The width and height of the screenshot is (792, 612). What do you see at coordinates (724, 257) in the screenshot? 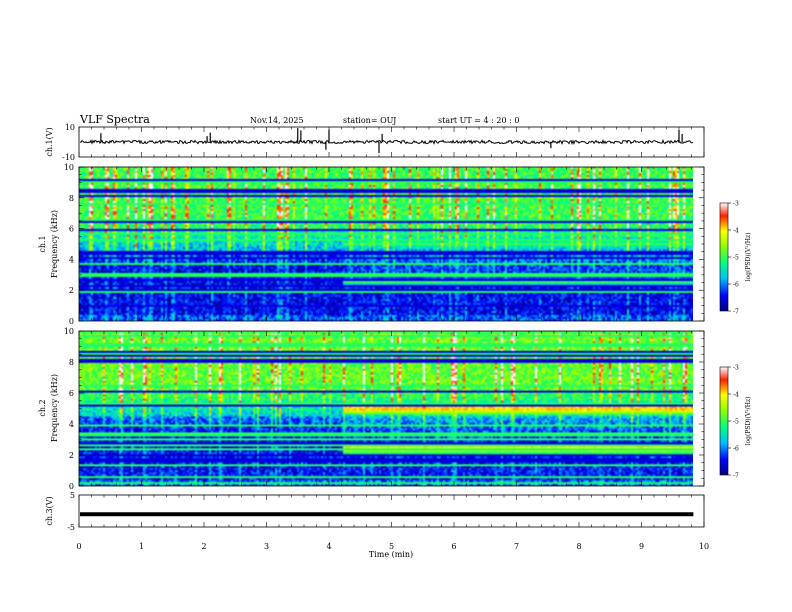
I see `ch1-colorbar-scale` at bounding box center [724, 257].